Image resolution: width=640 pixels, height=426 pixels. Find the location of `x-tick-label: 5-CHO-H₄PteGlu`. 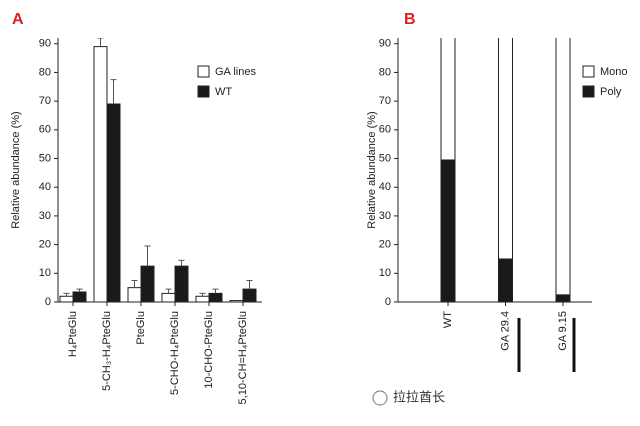

x-tick-label: 5-CHO-H₄PteGlu is located at coordinates (175, 353).